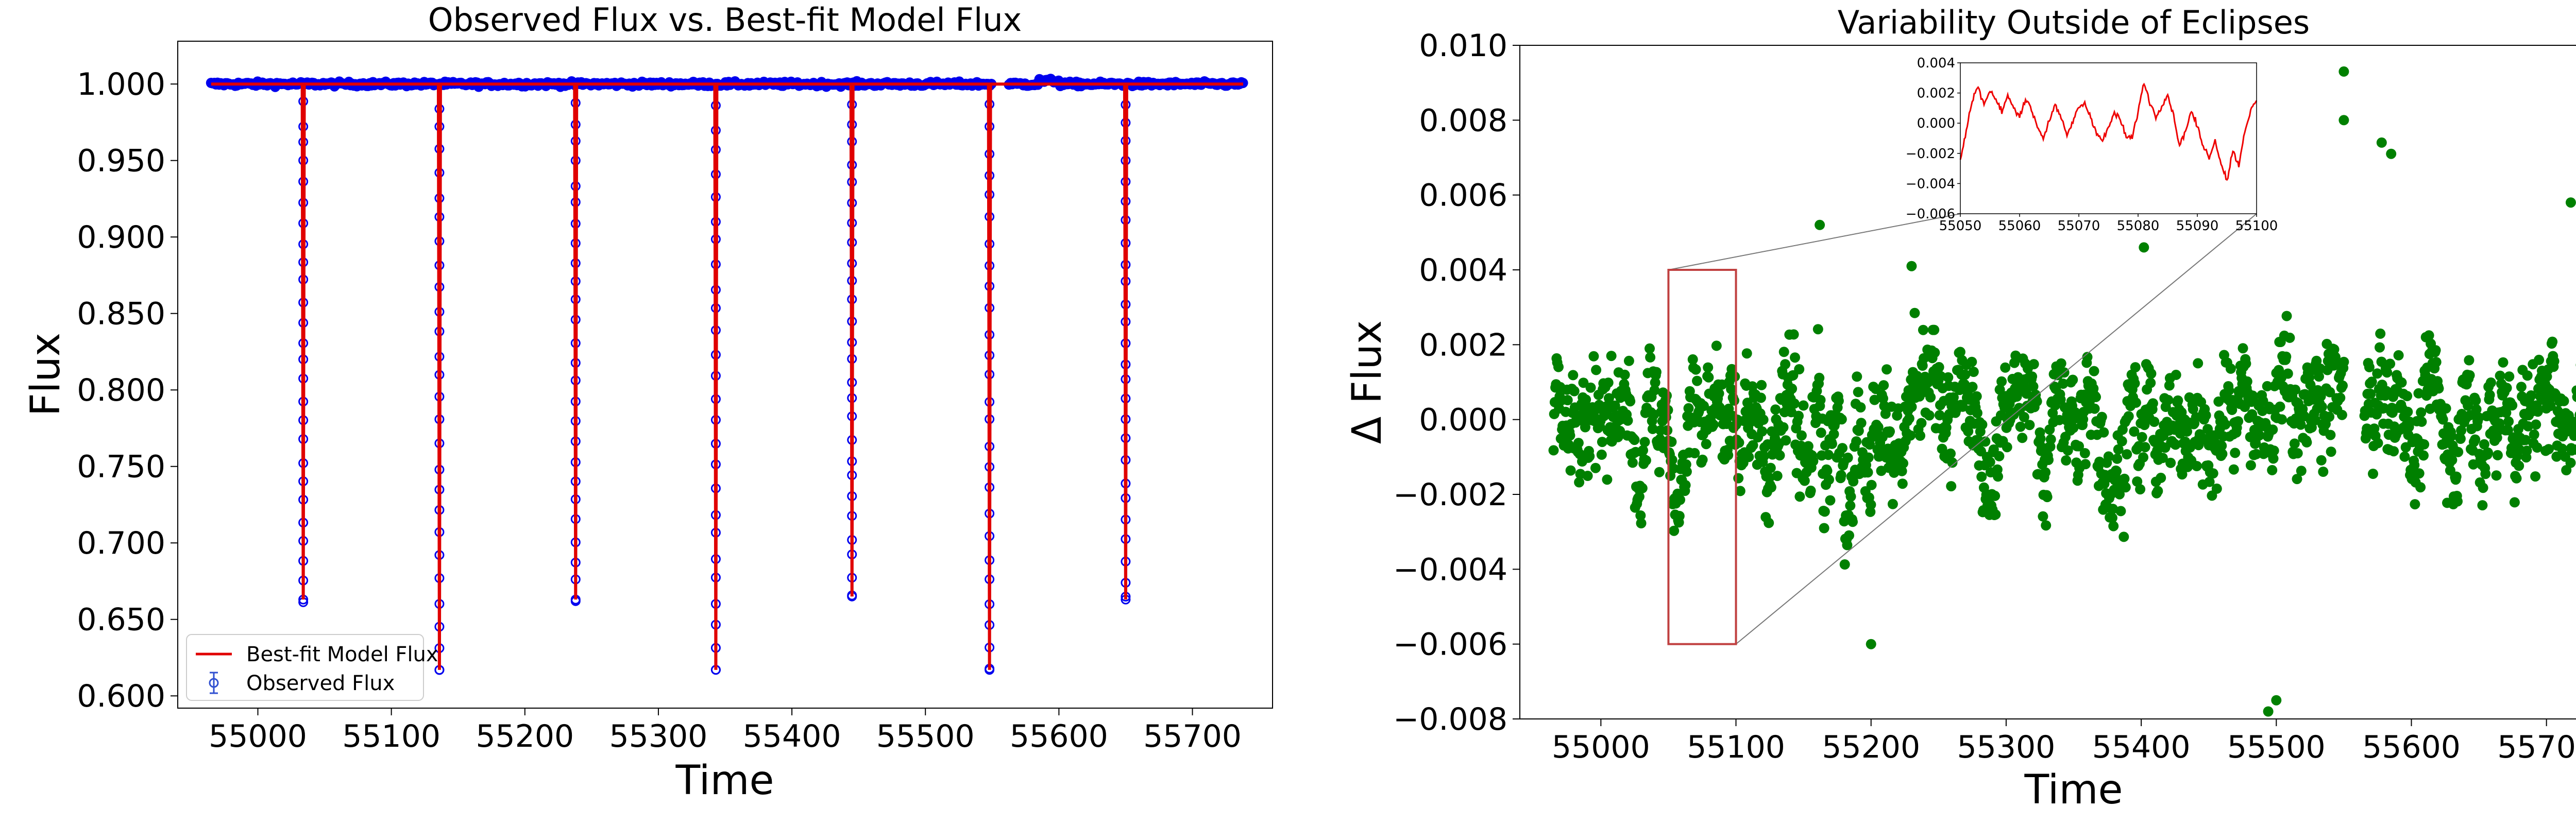 This screenshot has width=2576, height=824. Describe the element at coordinates (1463, 121) in the screenshot. I see `y-tick-label: 0.008` at that location.